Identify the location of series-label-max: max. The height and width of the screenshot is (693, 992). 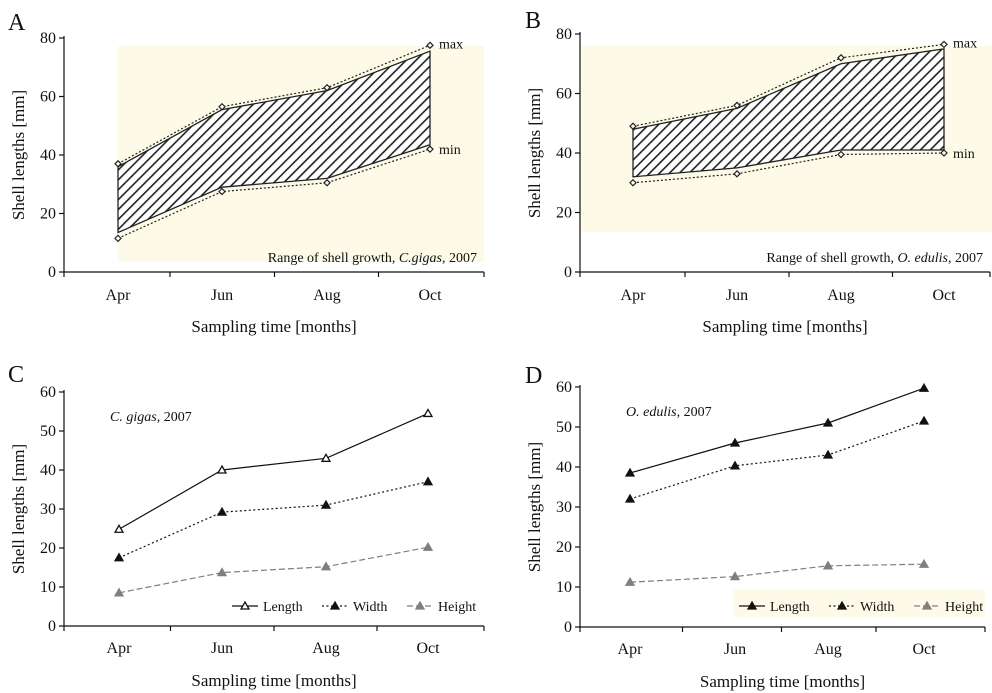
(451, 44).